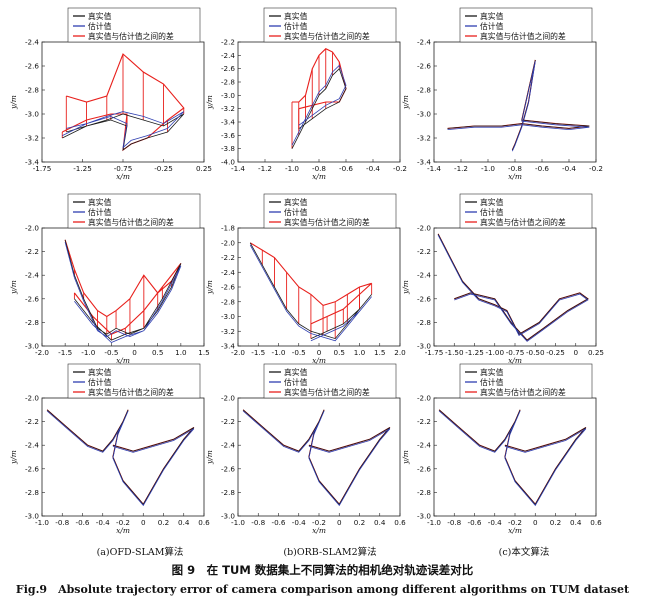  What do you see at coordinates (535, 352) in the screenshot?
I see `x-tick-label: -0.50` at bounding box center [535, 352].